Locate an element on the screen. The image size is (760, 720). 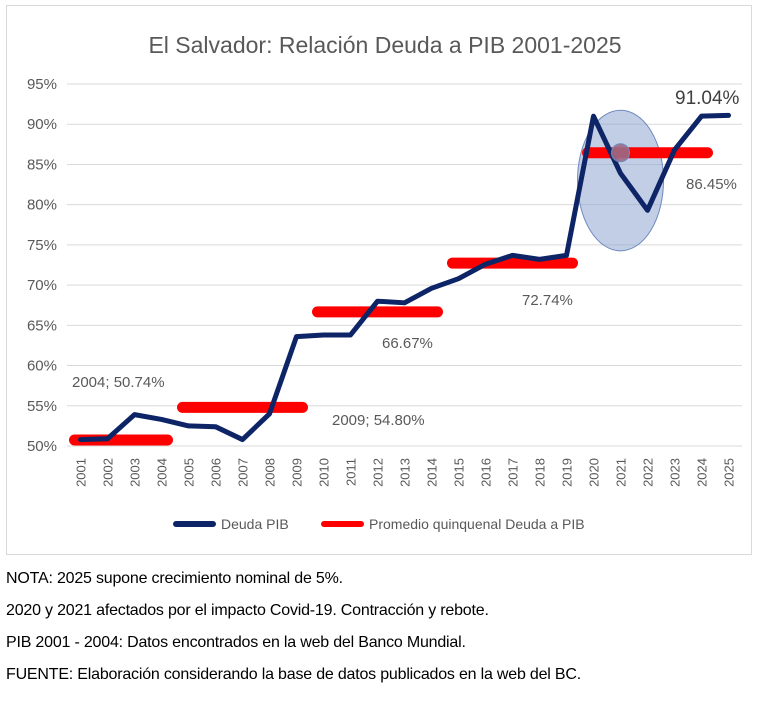
label-2009-avg: 2009; 54.80% is located at coordinates (378, 420).